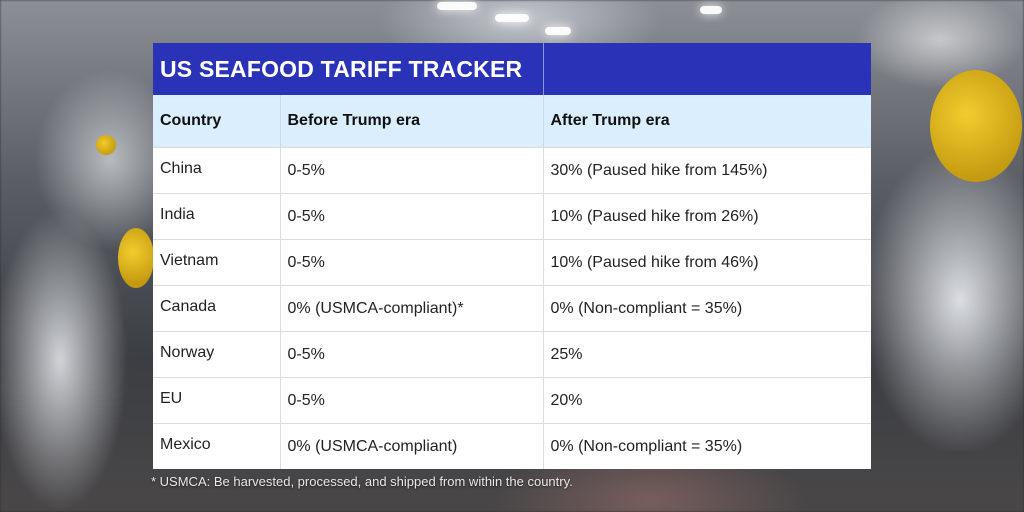 This screenshot has width=1024, height=512. What do you see at coordinates (217, 262) in the screenshot?
I see `country-cell: Vietnam` at bounding box center [217, 262].